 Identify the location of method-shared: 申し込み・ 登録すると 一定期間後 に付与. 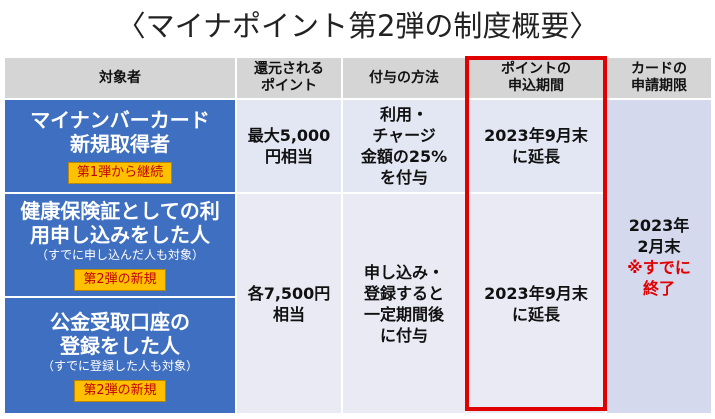
(404, 303).